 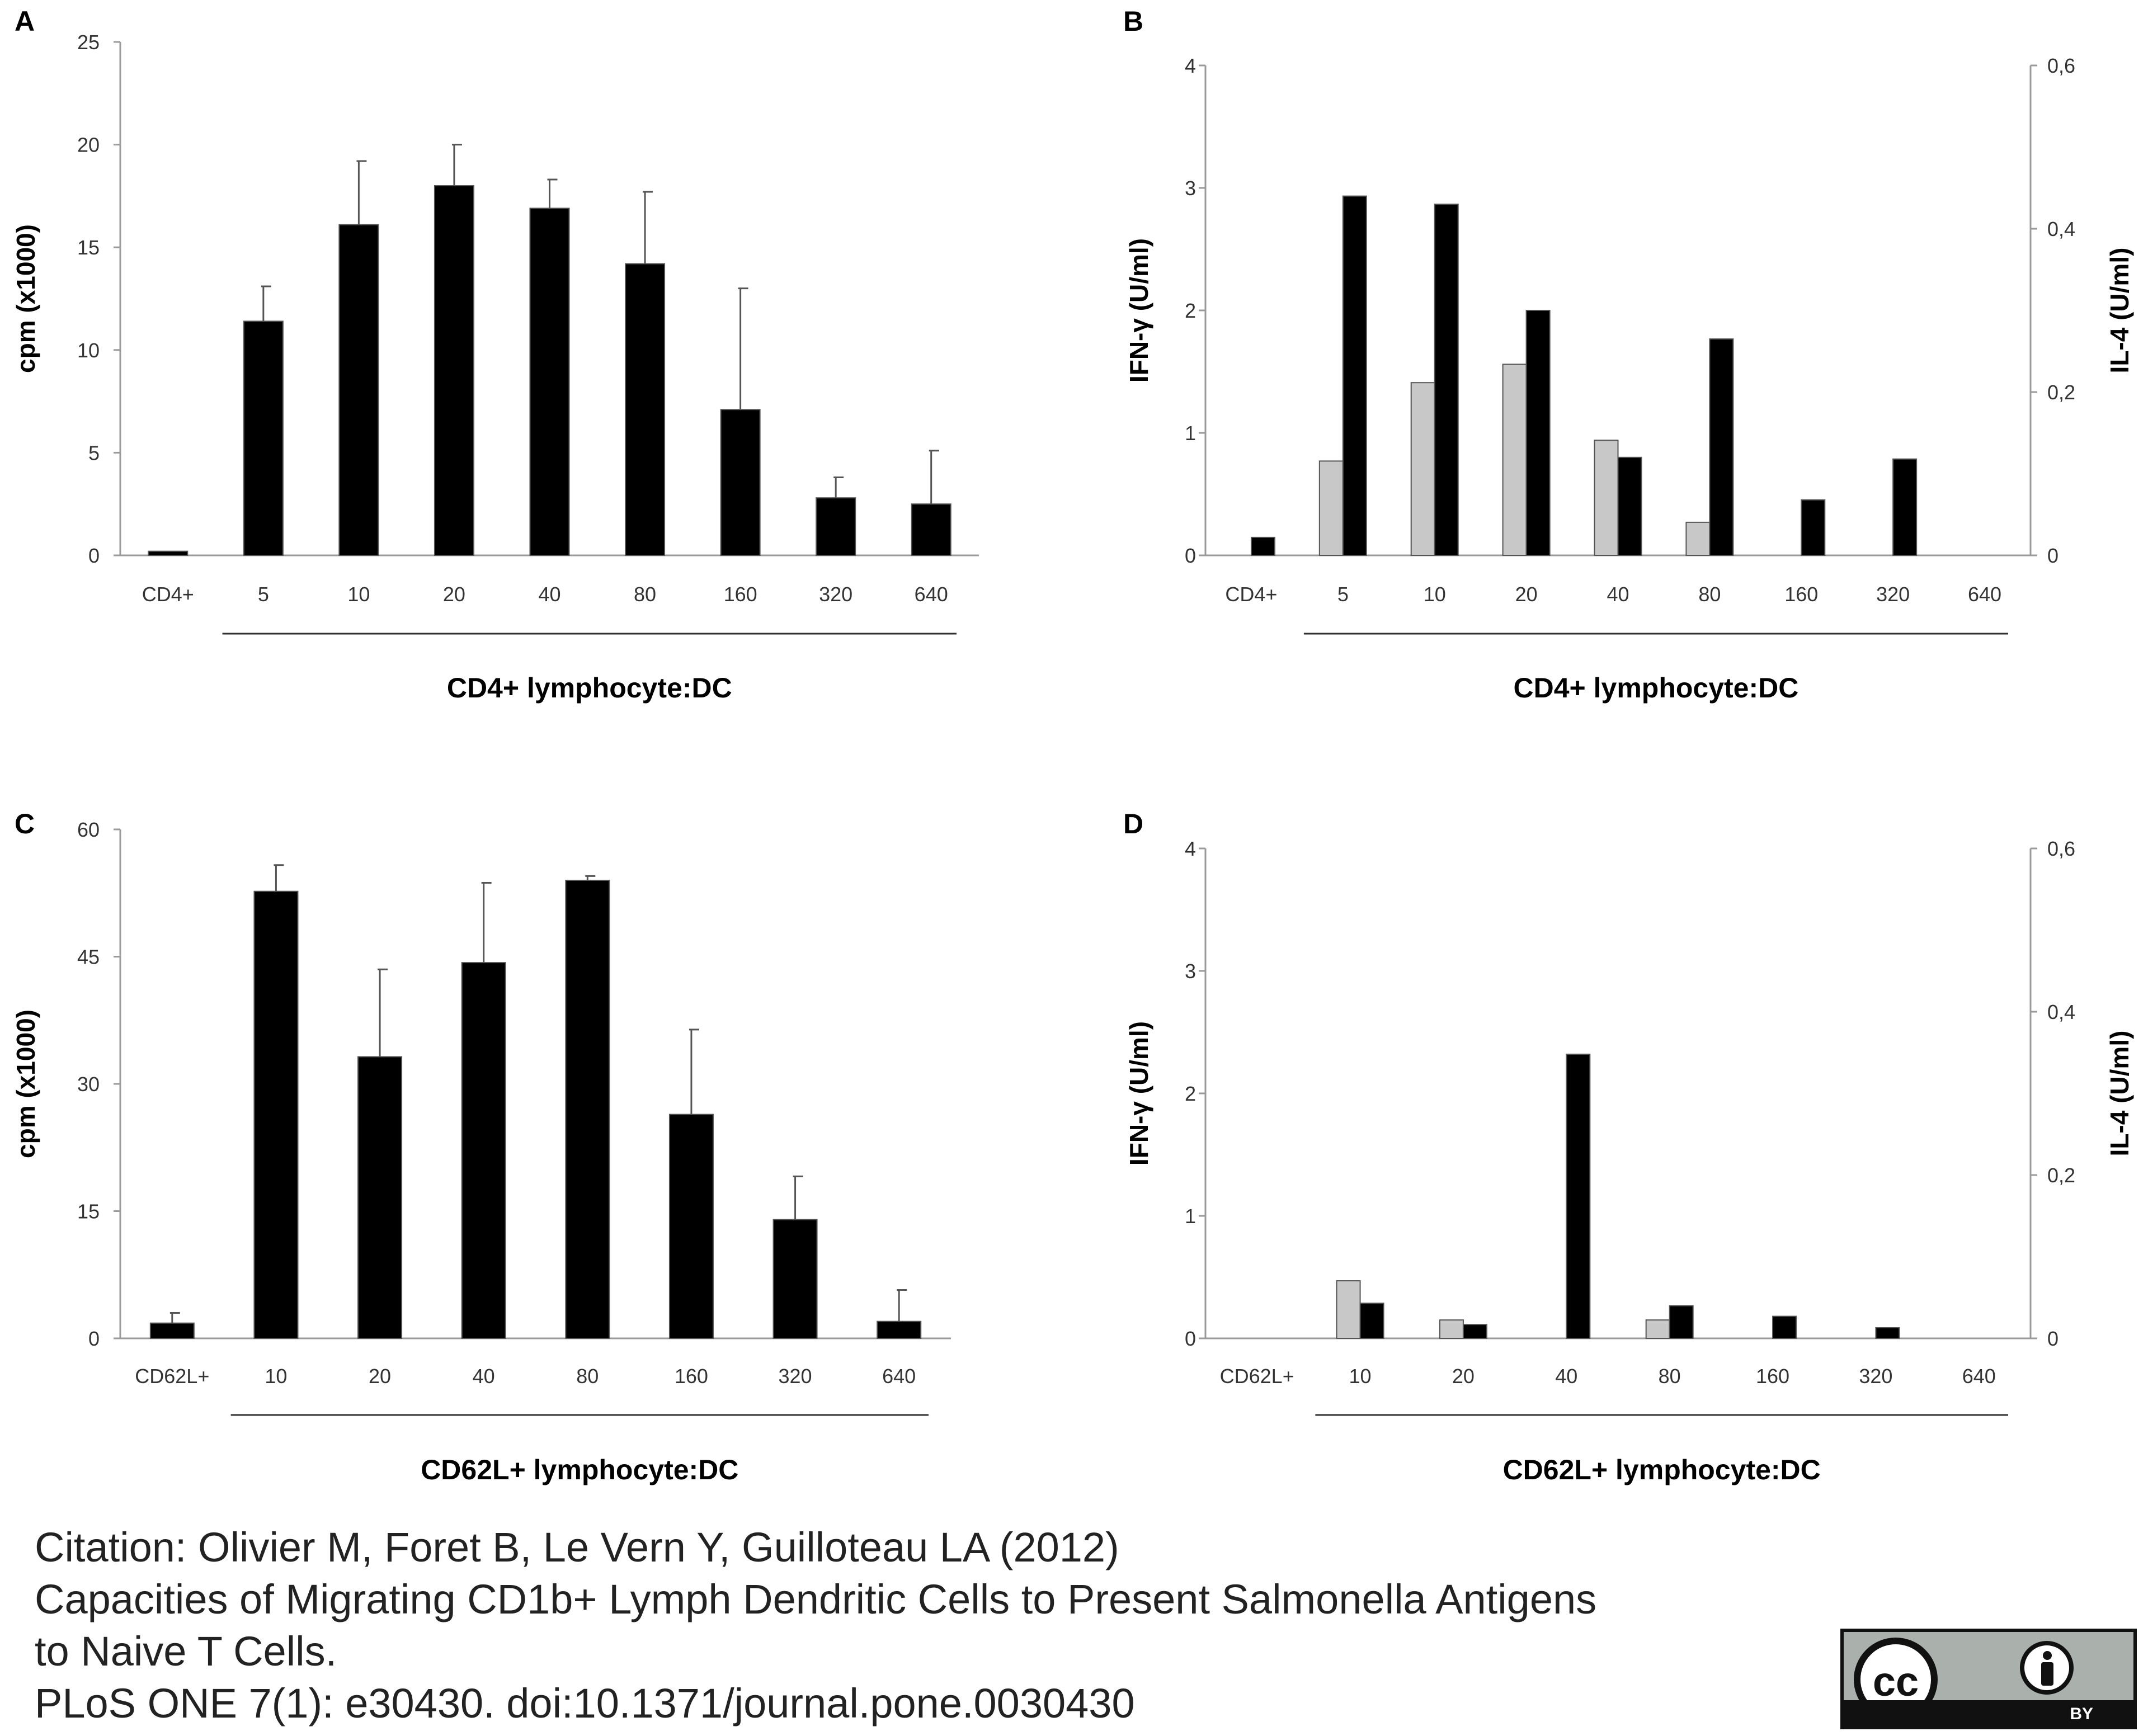 What do you see at coordinates (1895, 1682) in the screenshot?
I see `cc-logo-text: cc` at bounding box center [1895, 1682].